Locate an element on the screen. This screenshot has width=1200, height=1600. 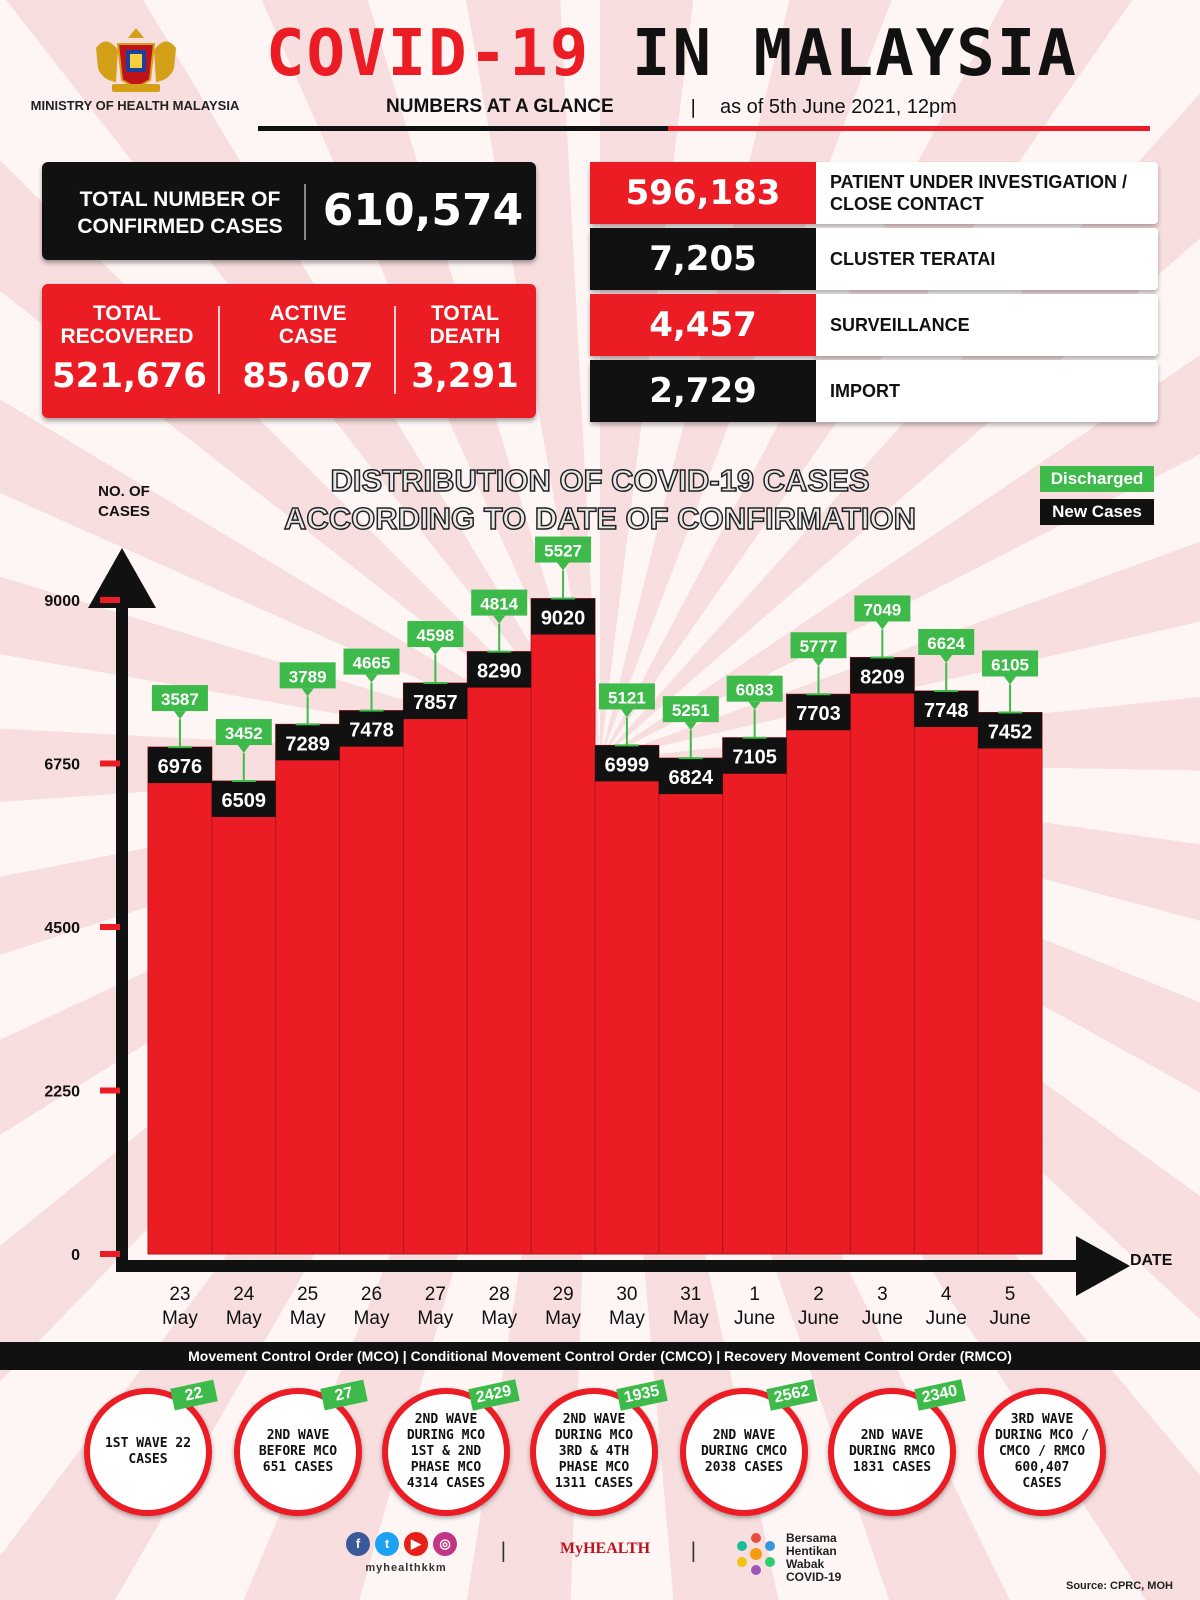
legend-discharged: Discharged is located at coordinates (1097, 479).